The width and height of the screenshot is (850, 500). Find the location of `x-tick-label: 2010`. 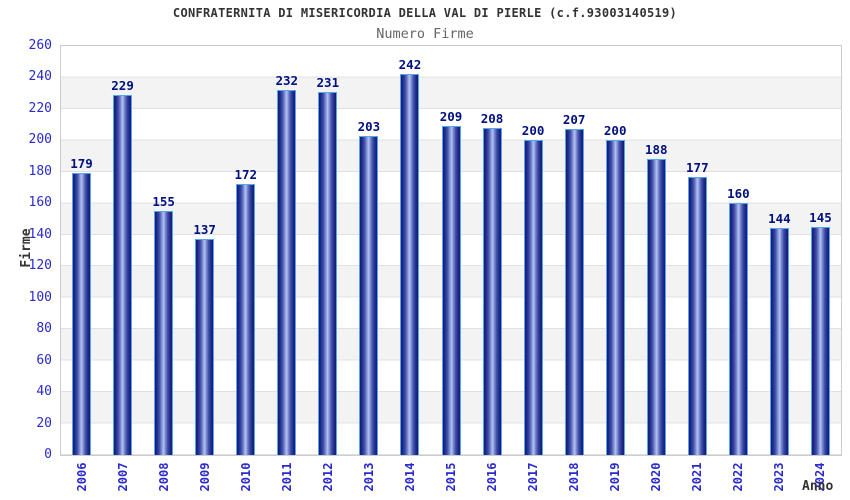

x-tick-label: 2010 is located at coordinates (245, 477).